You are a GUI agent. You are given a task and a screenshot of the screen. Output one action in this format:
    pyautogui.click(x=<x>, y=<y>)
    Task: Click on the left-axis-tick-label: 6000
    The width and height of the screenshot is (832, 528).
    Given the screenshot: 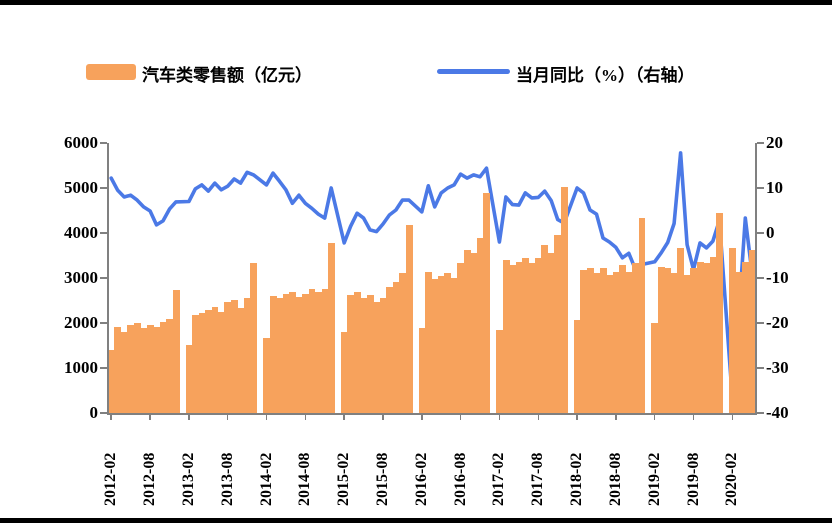 What is the action you would take?
    pyautogui.click(x=81, y=142)
    